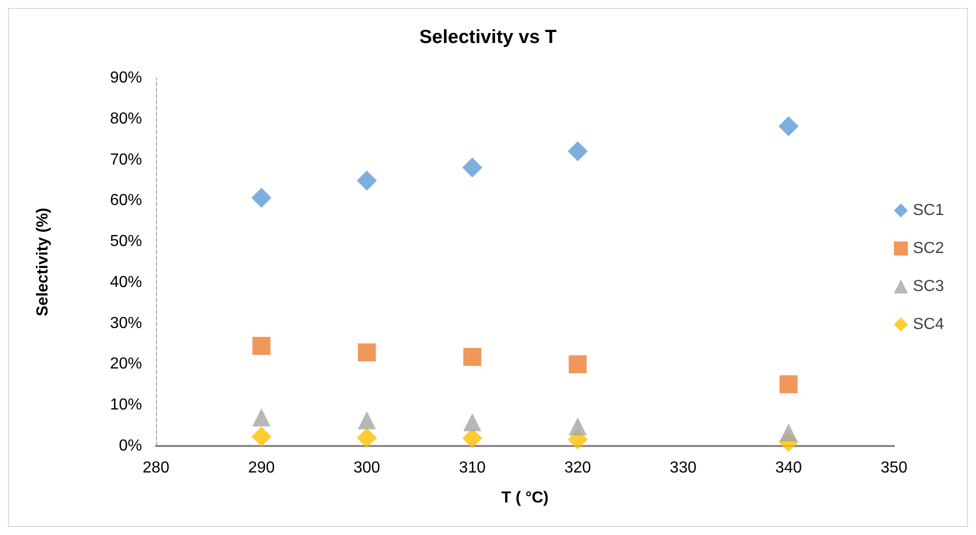 Image resolution: width=976 pixels, height=535 pixels. What do you see at coordinates (928, 248) in the screenshot?
I see `legend-label: SC2` at bounding box center [928, 248].